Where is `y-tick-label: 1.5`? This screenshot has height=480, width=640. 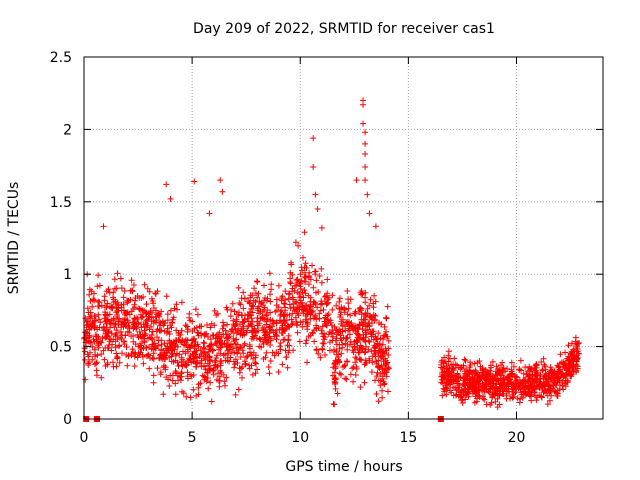
y-tick-label: 1.5 is located at coordinates (61, 203).